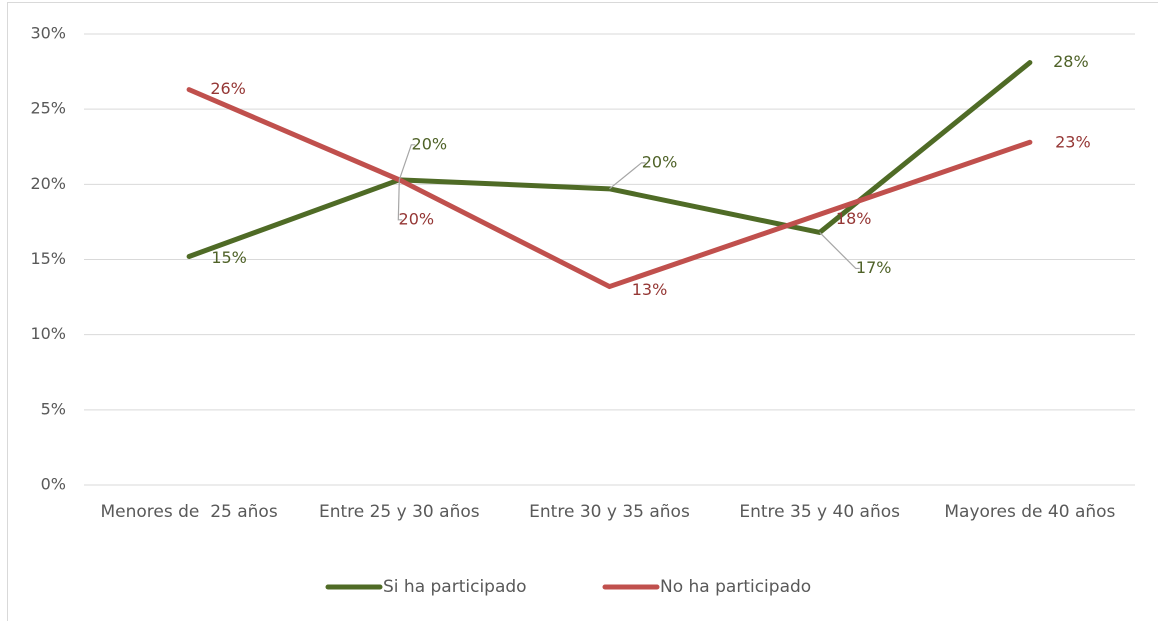 The image size is (1158, 625). What do you see at coordinates (399, 512) in the screenshot?
I see `x-tick-label: Entre 25 y 30 años` at bounding box center [399, 512].